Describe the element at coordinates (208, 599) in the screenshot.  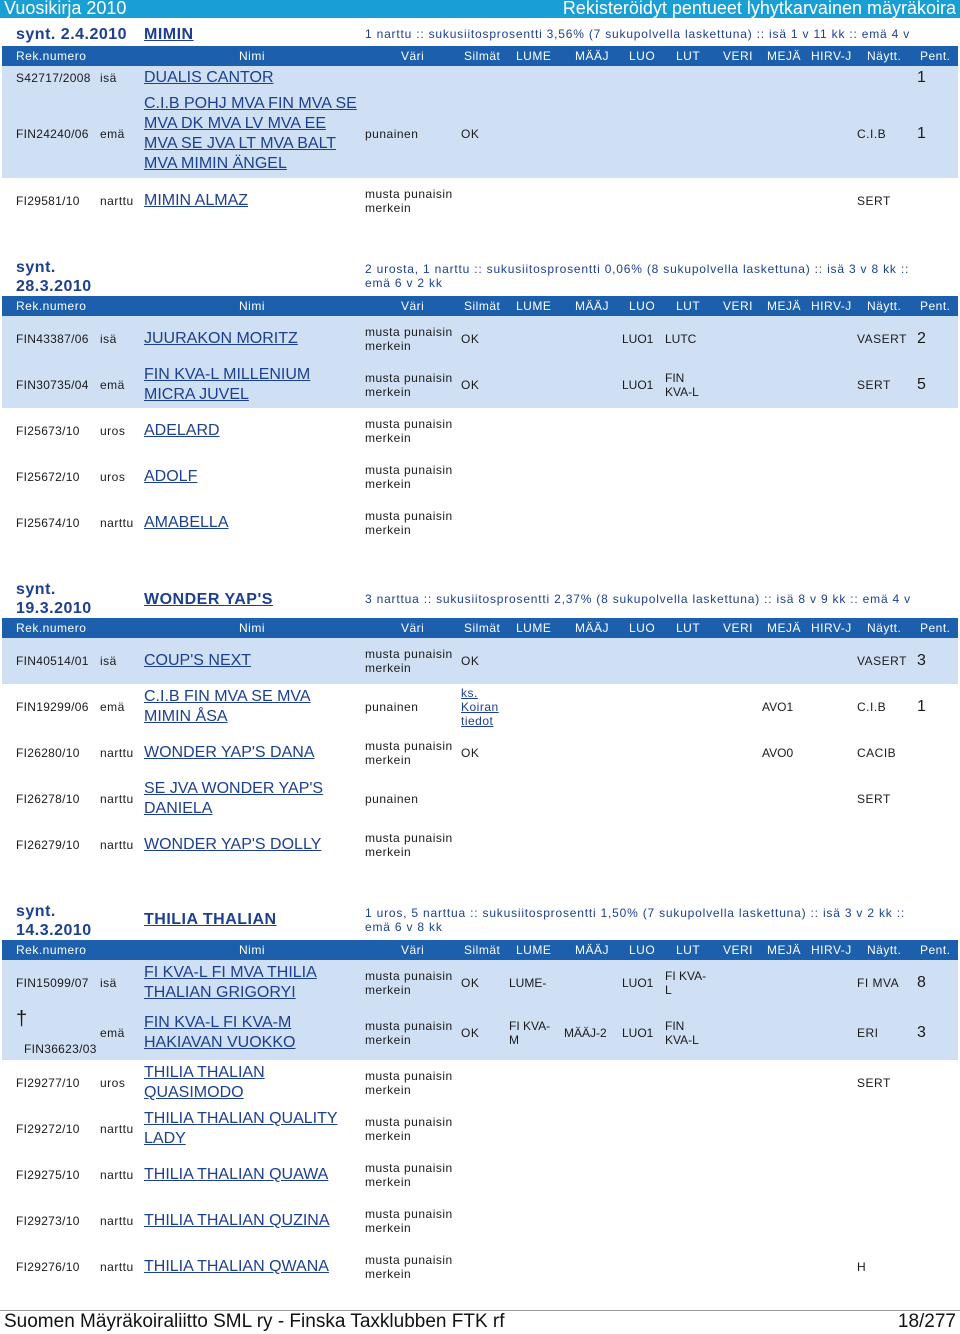
I see `litter-name: WONDER YAP'S` at that location.